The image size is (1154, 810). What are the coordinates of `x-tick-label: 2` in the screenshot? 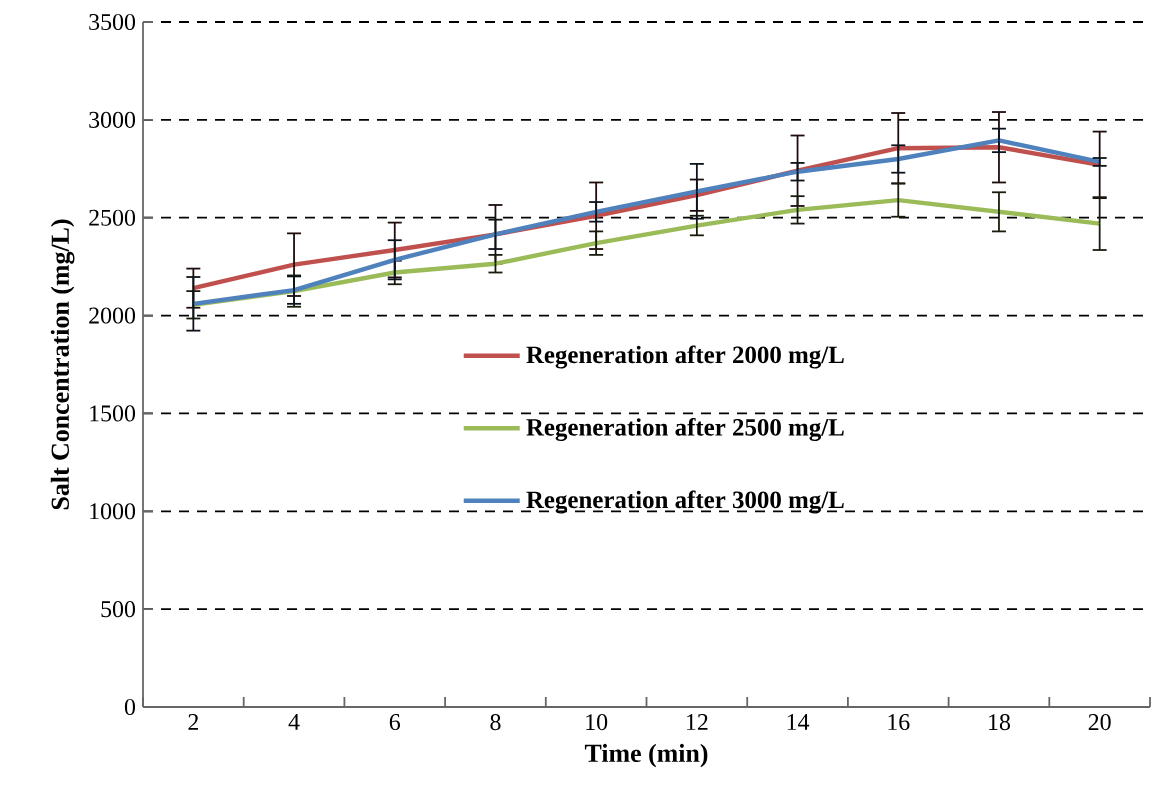 It's located at (193, 722).